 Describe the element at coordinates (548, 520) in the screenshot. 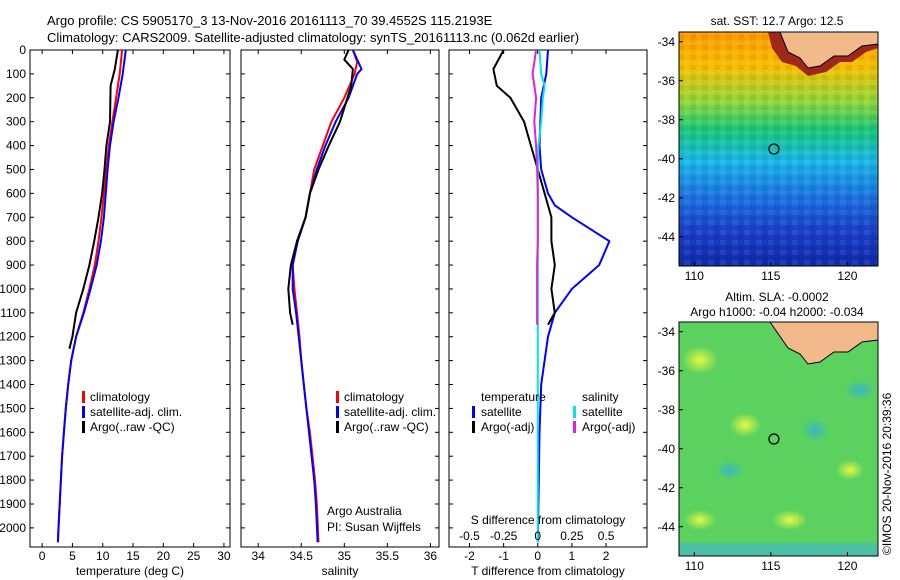

I see `difference-x2label: S difference from climatology` at that location.